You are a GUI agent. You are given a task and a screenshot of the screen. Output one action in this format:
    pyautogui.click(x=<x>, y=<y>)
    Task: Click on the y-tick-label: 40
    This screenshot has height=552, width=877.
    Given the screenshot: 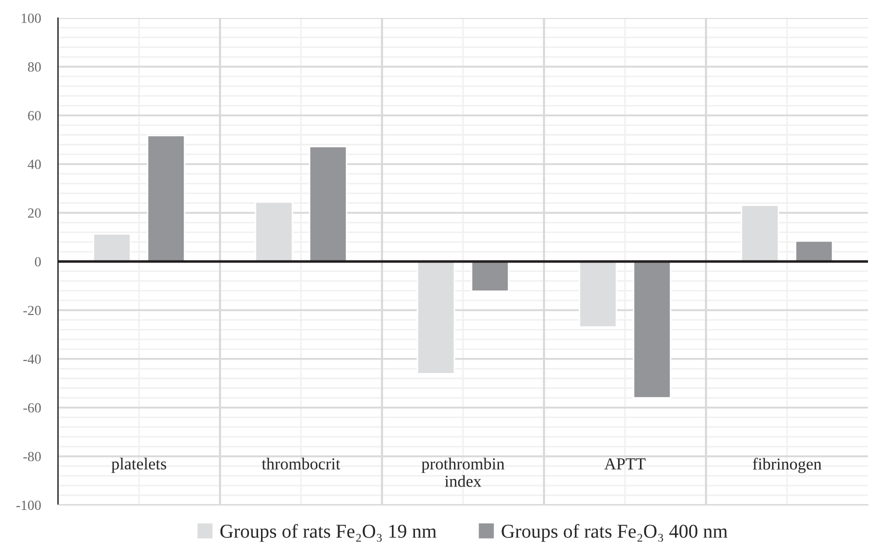 What is the action you would take?
    pyautogui.click(x=34, y=165)
    